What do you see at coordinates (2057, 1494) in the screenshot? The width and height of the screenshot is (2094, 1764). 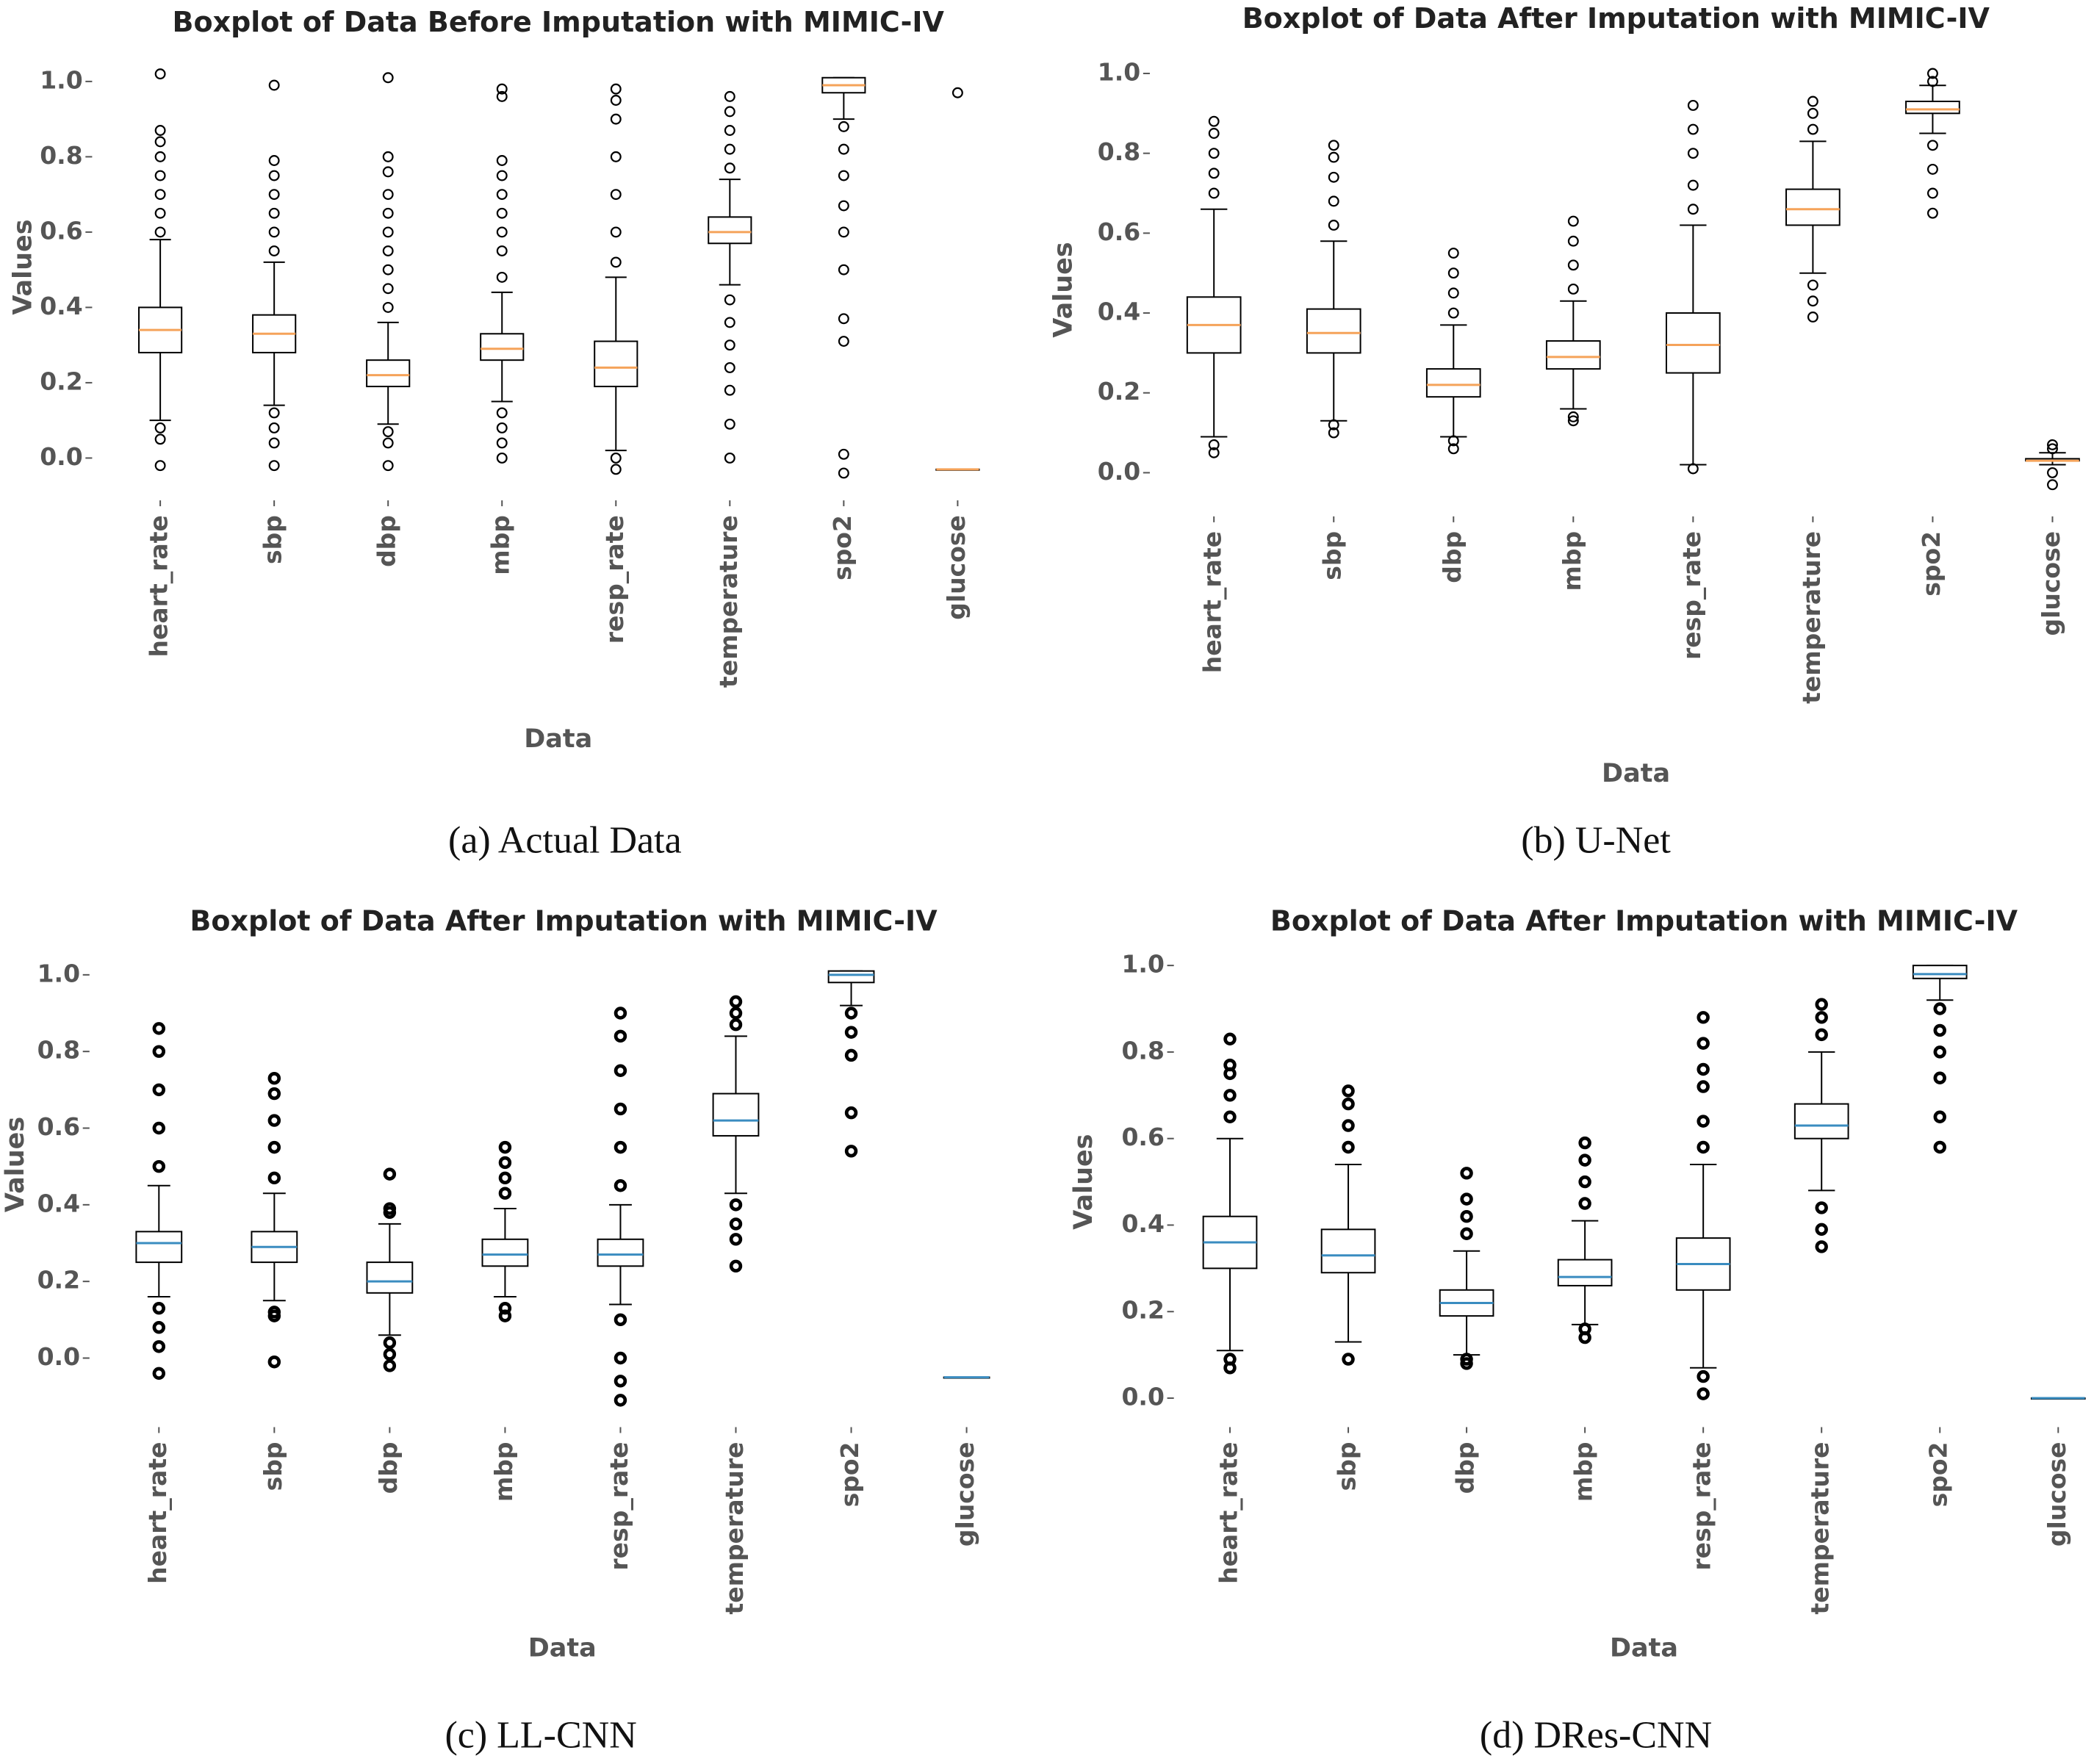 I see `x-tick-label: glucose` at bounding box center [2057, 1494].